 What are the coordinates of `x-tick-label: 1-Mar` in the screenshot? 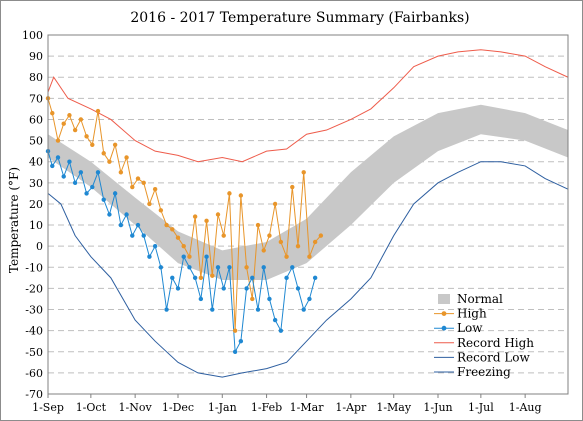 It's located at (307, 407).